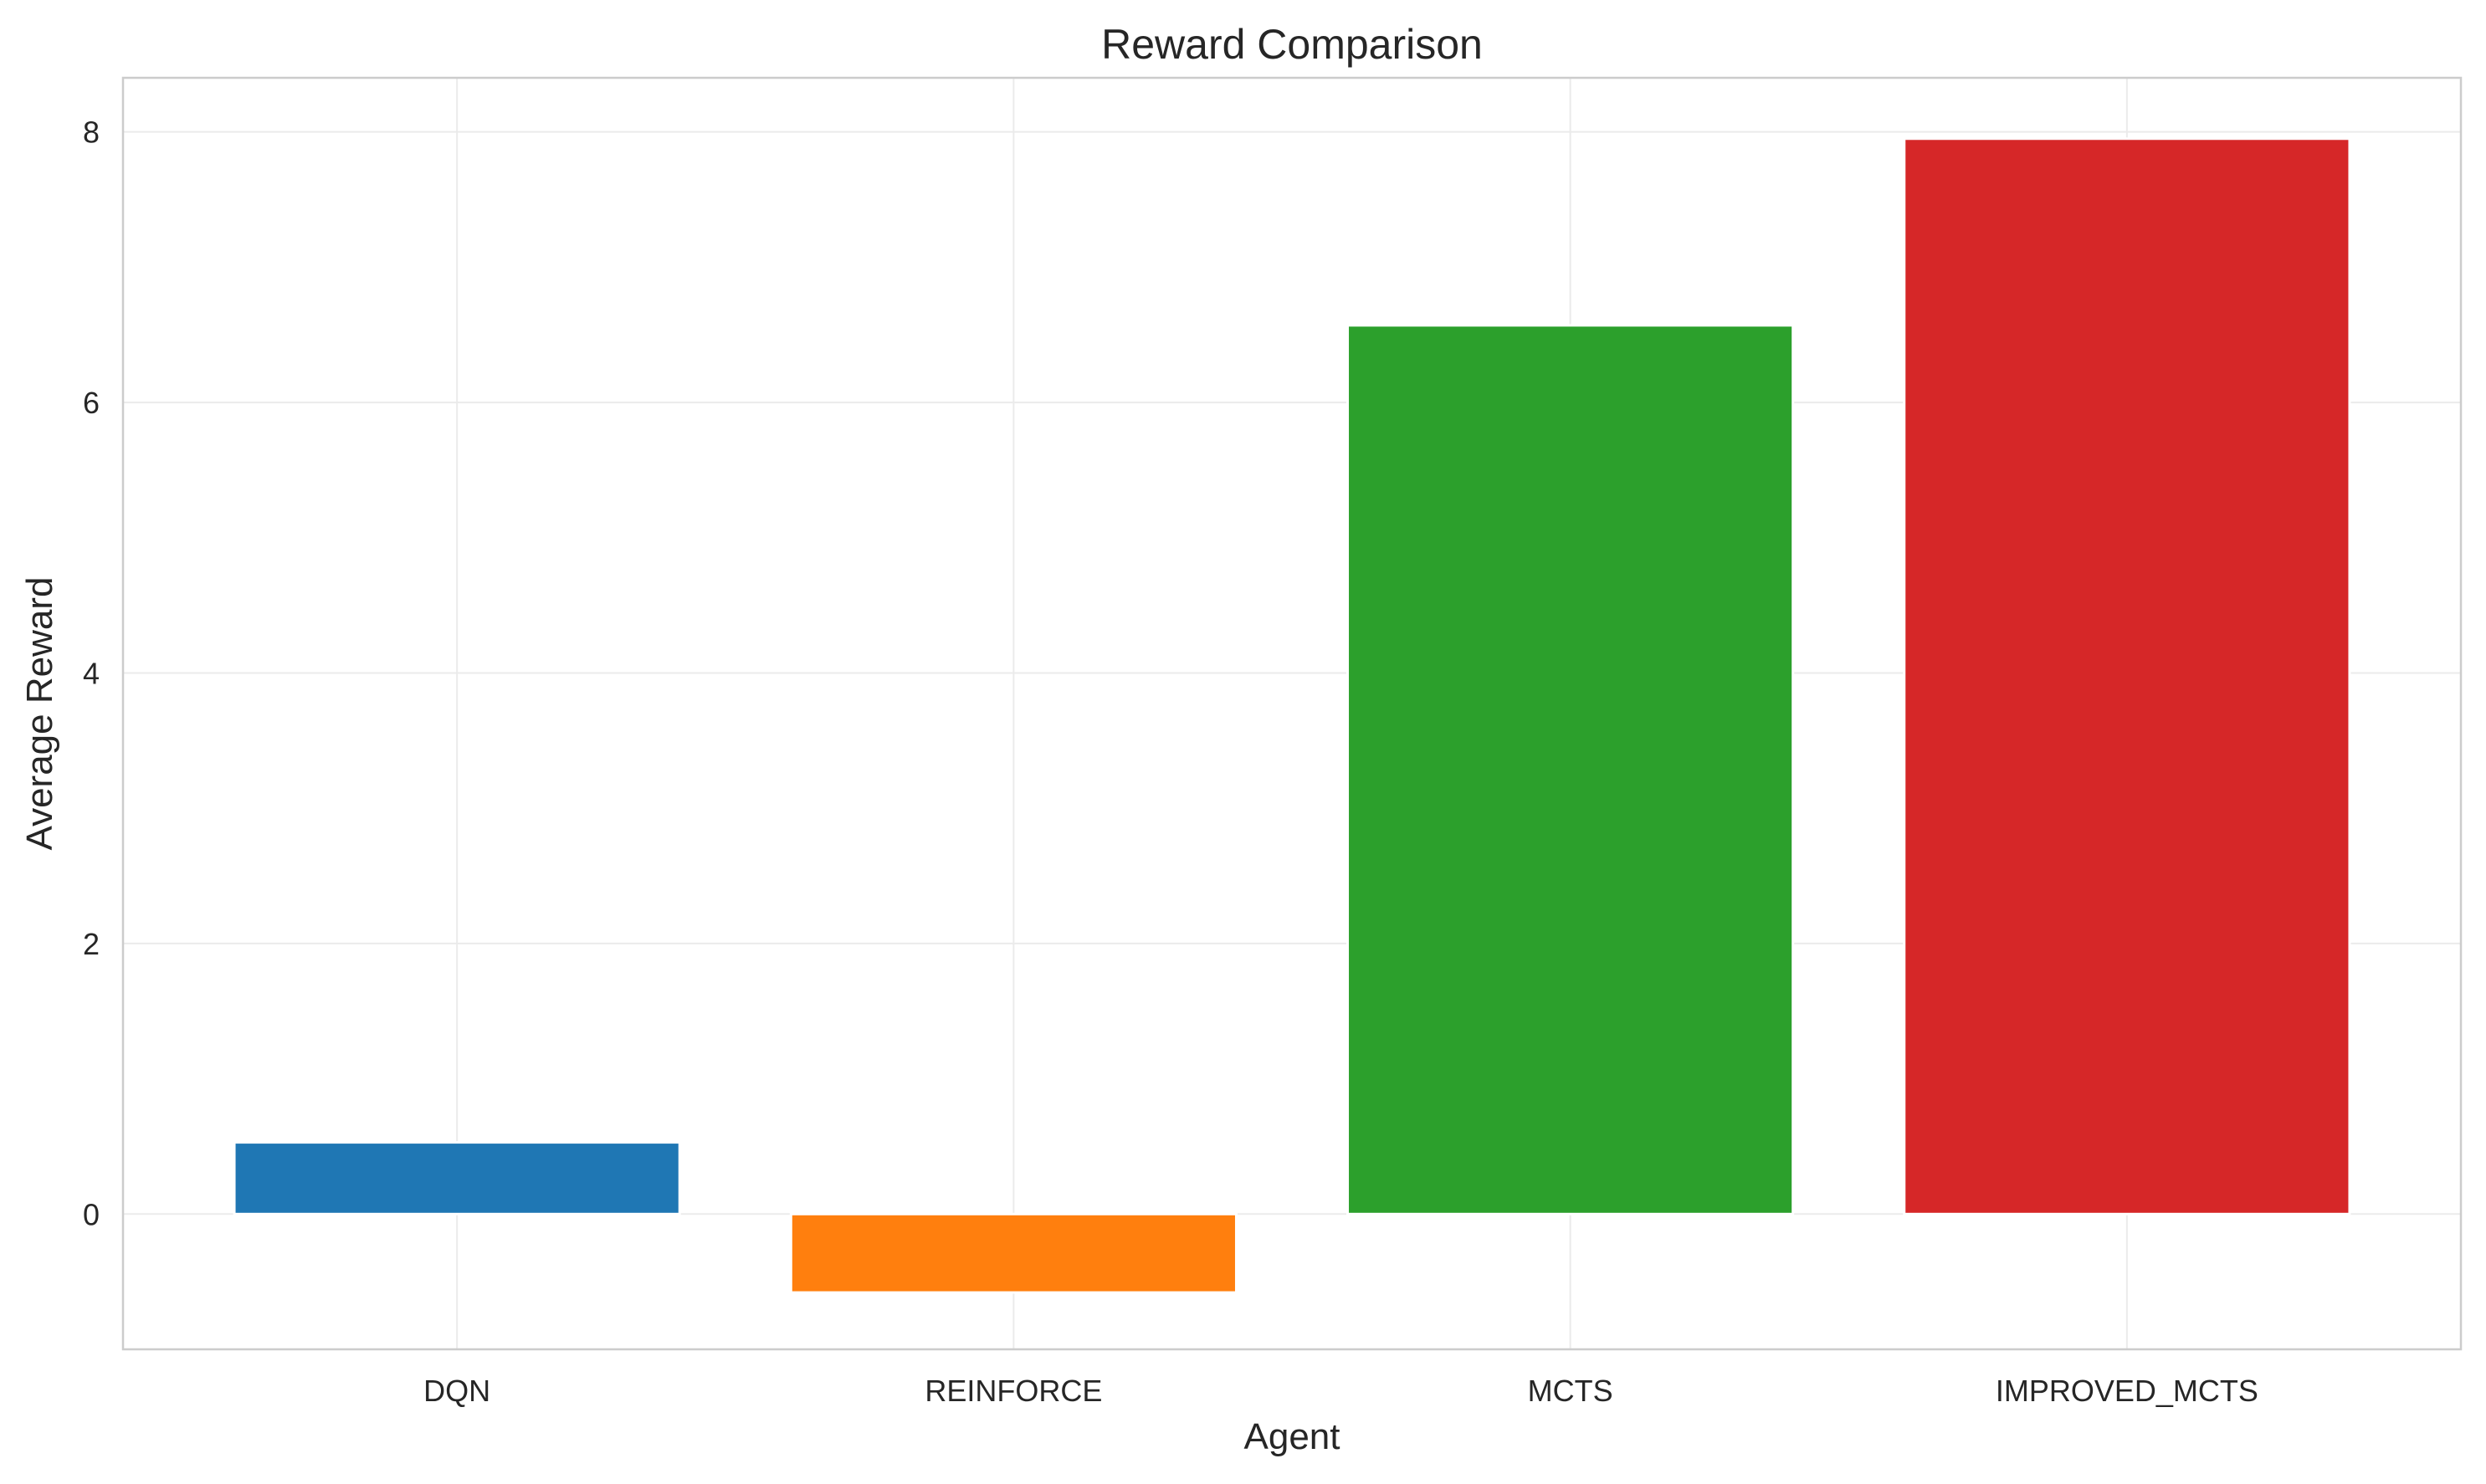 This screenshot has height=1484, width=2486. What do you see at coordinates (1013, 1391) in the screenshot?
I see `x-tick-label: REINFORCE` at bounding box center [1013, 1391].